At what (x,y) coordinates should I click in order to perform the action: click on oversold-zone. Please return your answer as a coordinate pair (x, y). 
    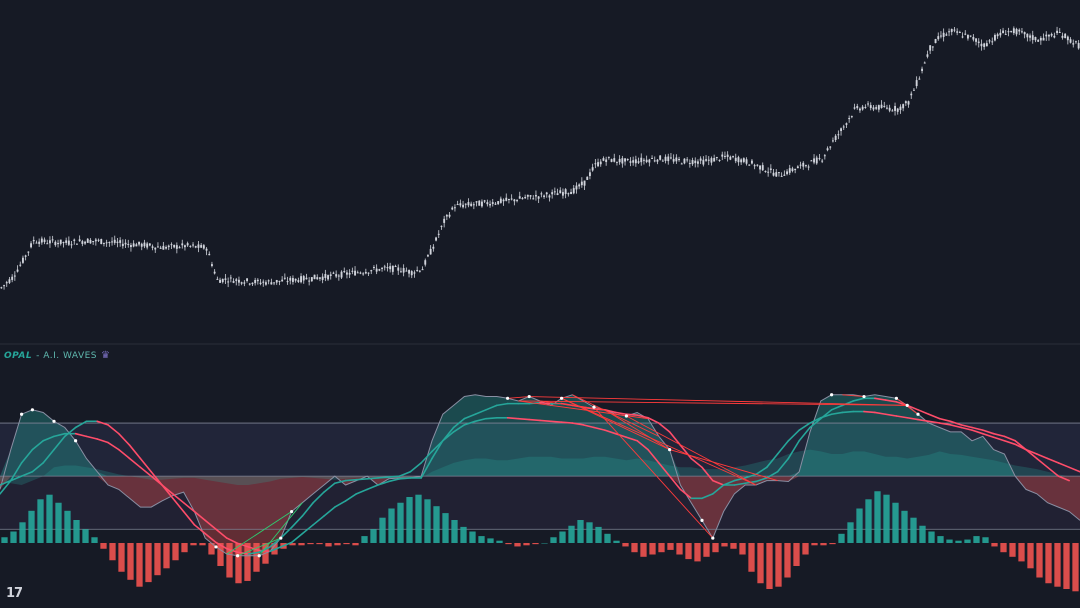
    Looking at the image, I should click on (540, 503).